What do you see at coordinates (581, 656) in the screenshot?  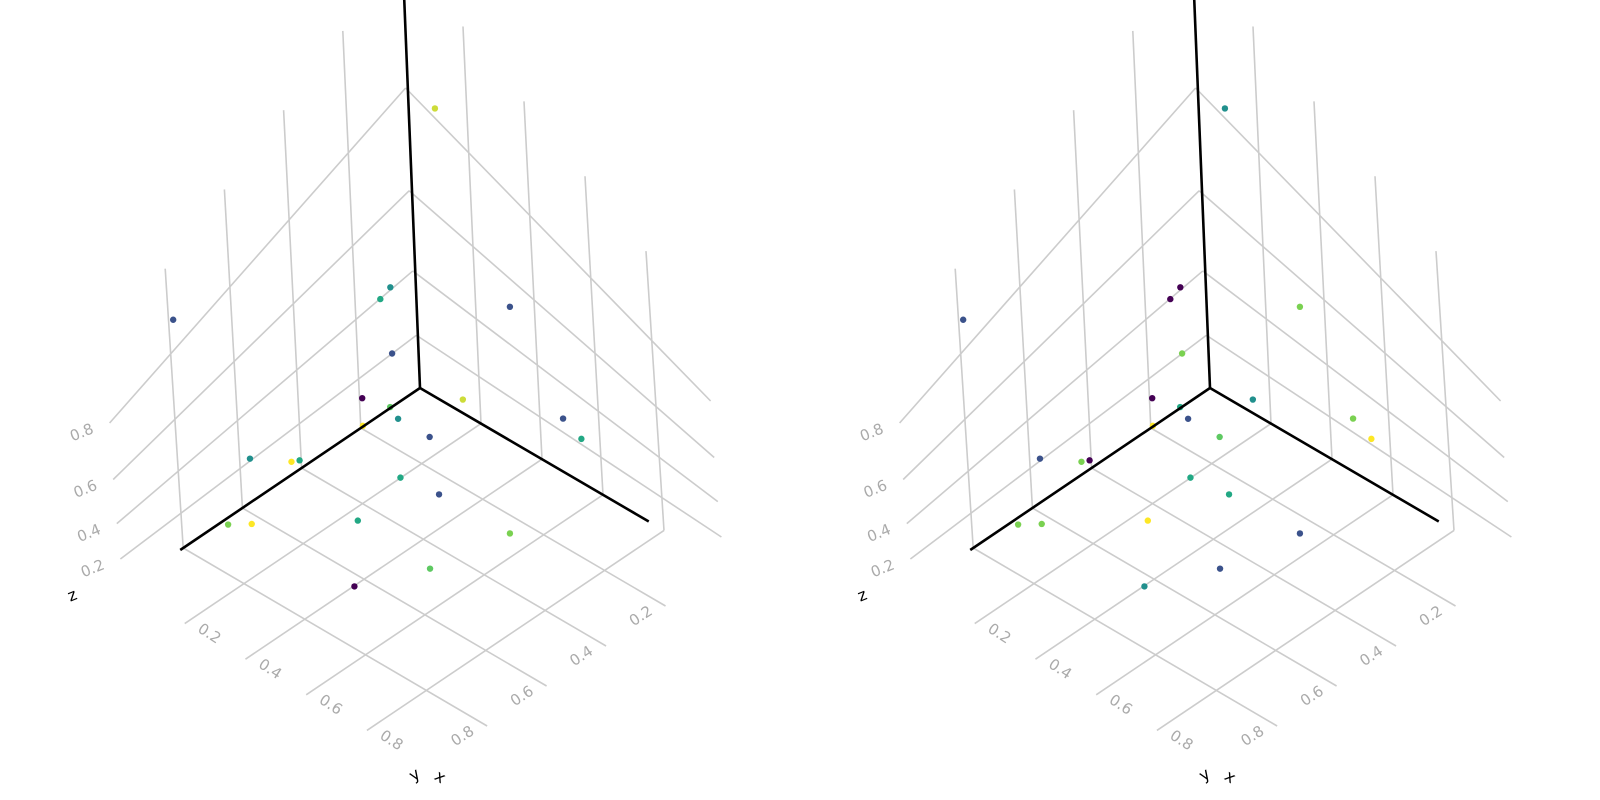 I see `y-tick-label-1: 0.4` at bounding box center [581, 656].